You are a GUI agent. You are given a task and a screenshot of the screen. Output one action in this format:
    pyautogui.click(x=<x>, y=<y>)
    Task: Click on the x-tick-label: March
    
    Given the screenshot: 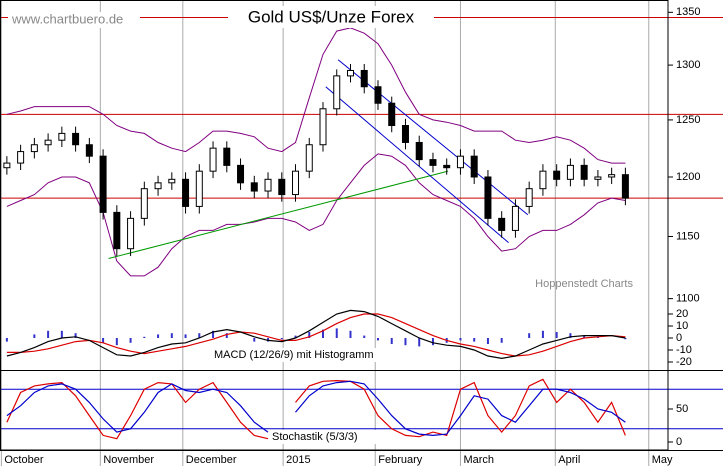 What is the action you would take?
    pyautogui.click(x=478, y=460)
    